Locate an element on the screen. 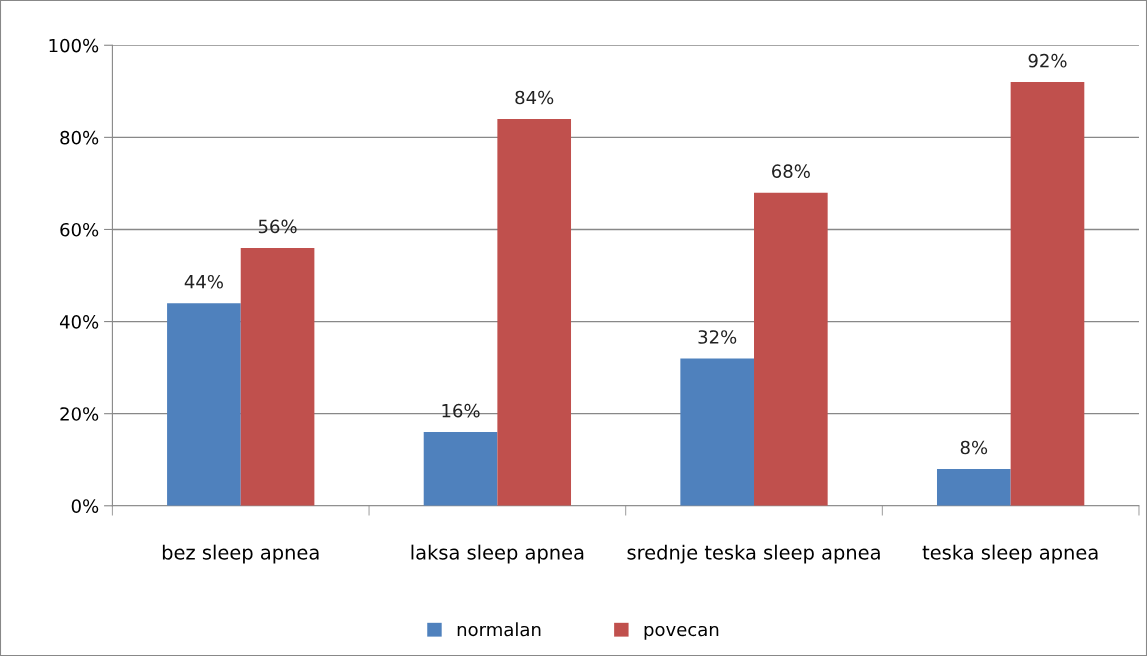  data-label: 68% is located at coordinates (791, 171).